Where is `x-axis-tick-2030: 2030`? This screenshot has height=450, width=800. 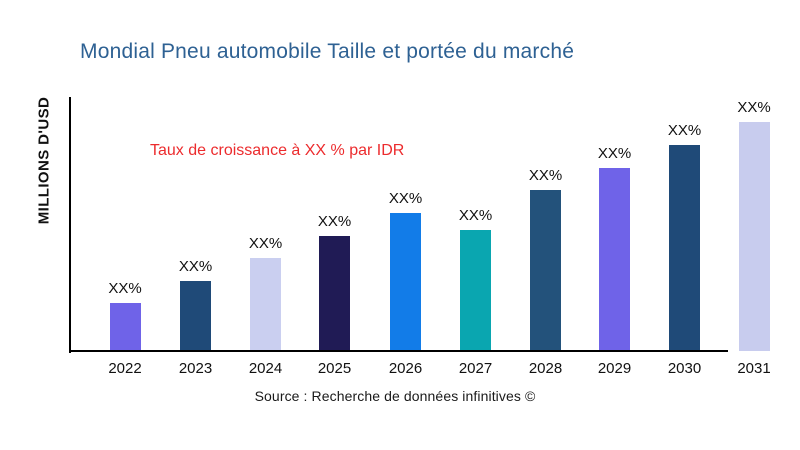
x-axis-tick-2030: 2030 is located at coordinates (684, 368).